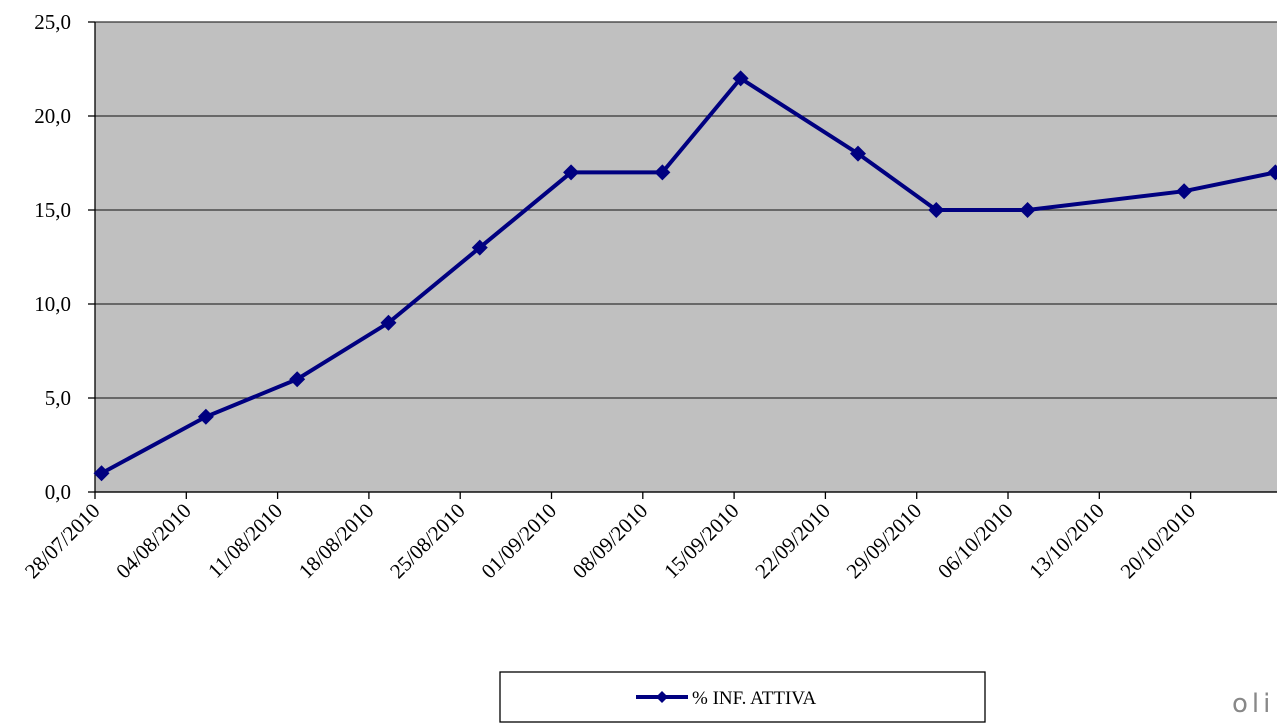 The width and height of the screenshot is (1277, 728). What do you see at coordinates (1066, 541) in the screenshot?
I see `x-tick-label: 13/10/2010` at bounding box center [1066, 541].